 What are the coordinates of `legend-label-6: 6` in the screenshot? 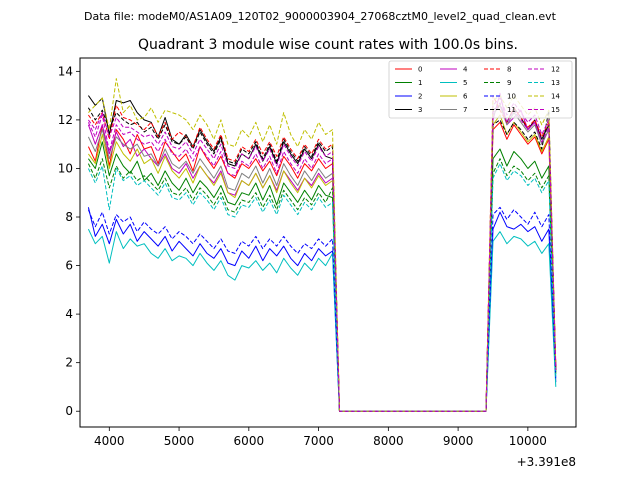 It's located at (465, 97).